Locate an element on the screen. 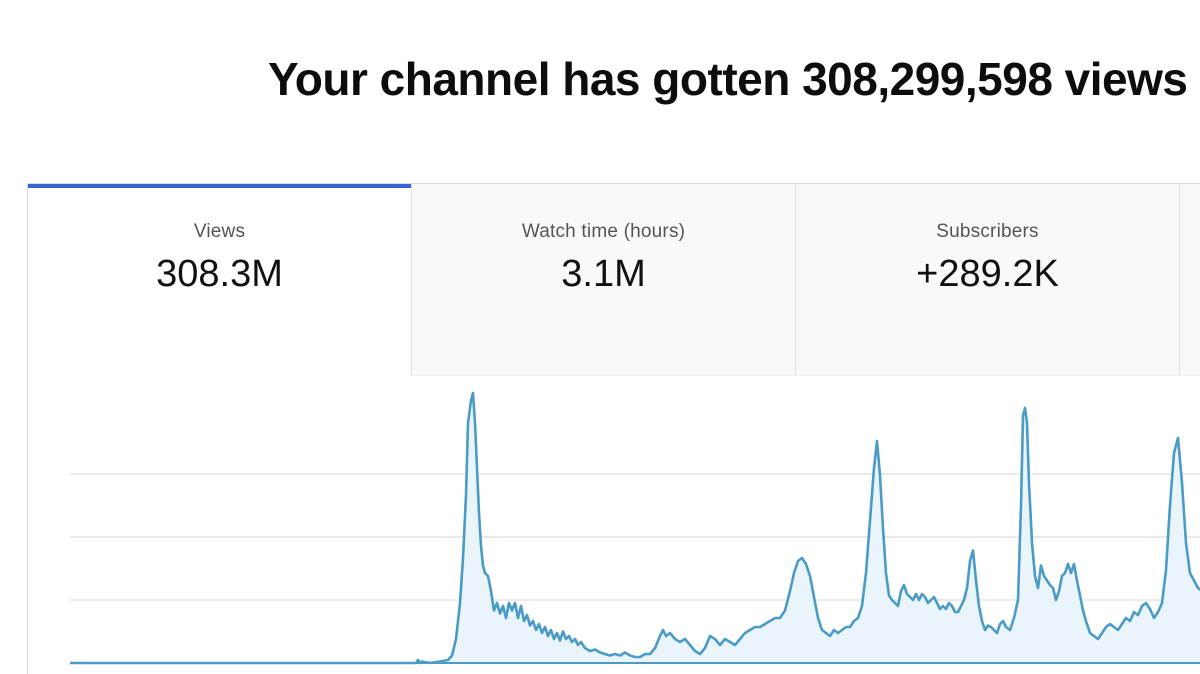 The height and width of the screenshot is (674, 1200). tab-views-value: 308.3M is located at coordinates (219, 274).